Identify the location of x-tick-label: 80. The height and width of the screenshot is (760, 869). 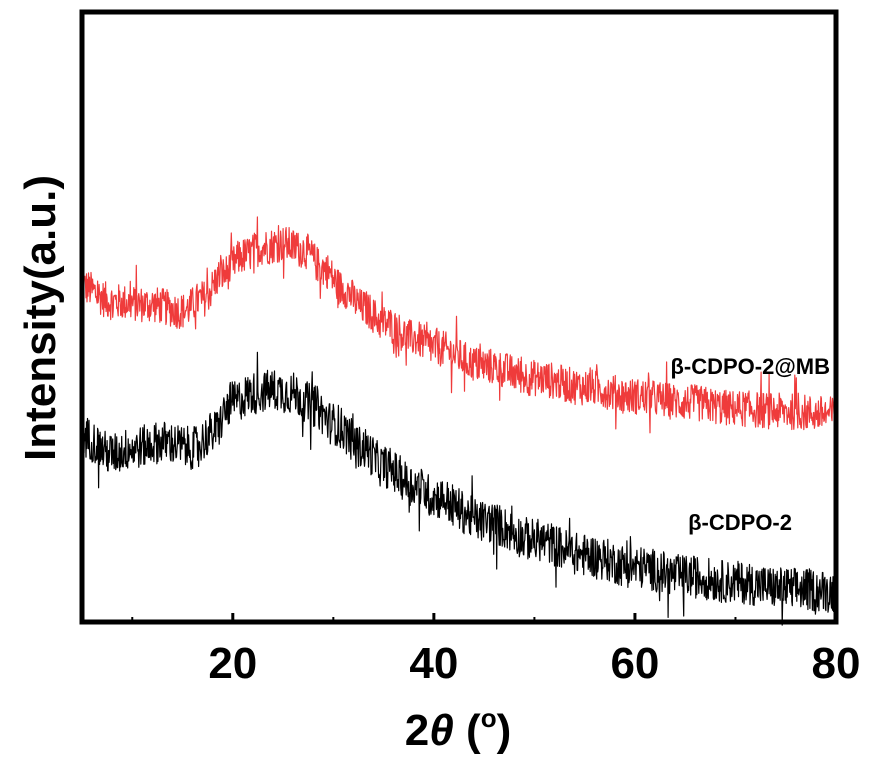
(836, 663).